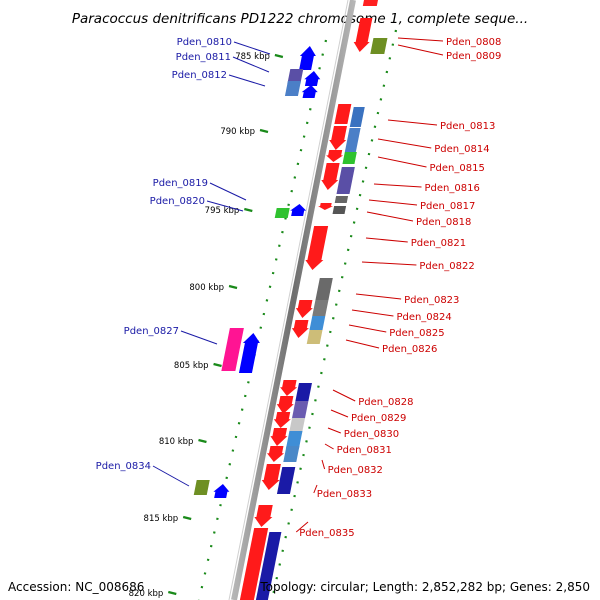 The height and width of the screenshot is (600, 600). Describe the element at coordinates (461, 149) in the screenshot. I see `gene-label-reverse: Pden_0814` at that location.